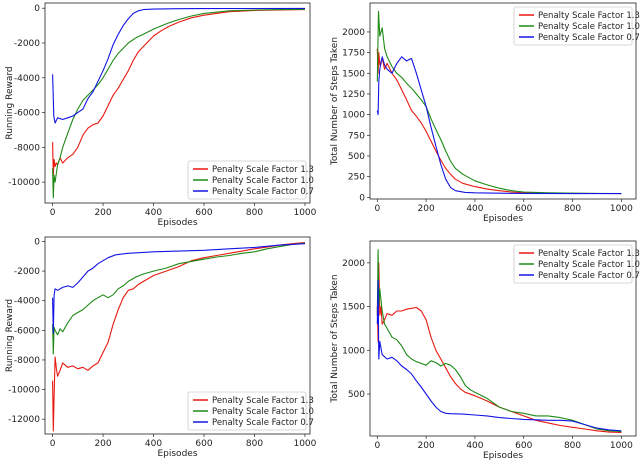 The image size is (640, 463). I want to click on y-tick-label: 750, so click(356, 136).